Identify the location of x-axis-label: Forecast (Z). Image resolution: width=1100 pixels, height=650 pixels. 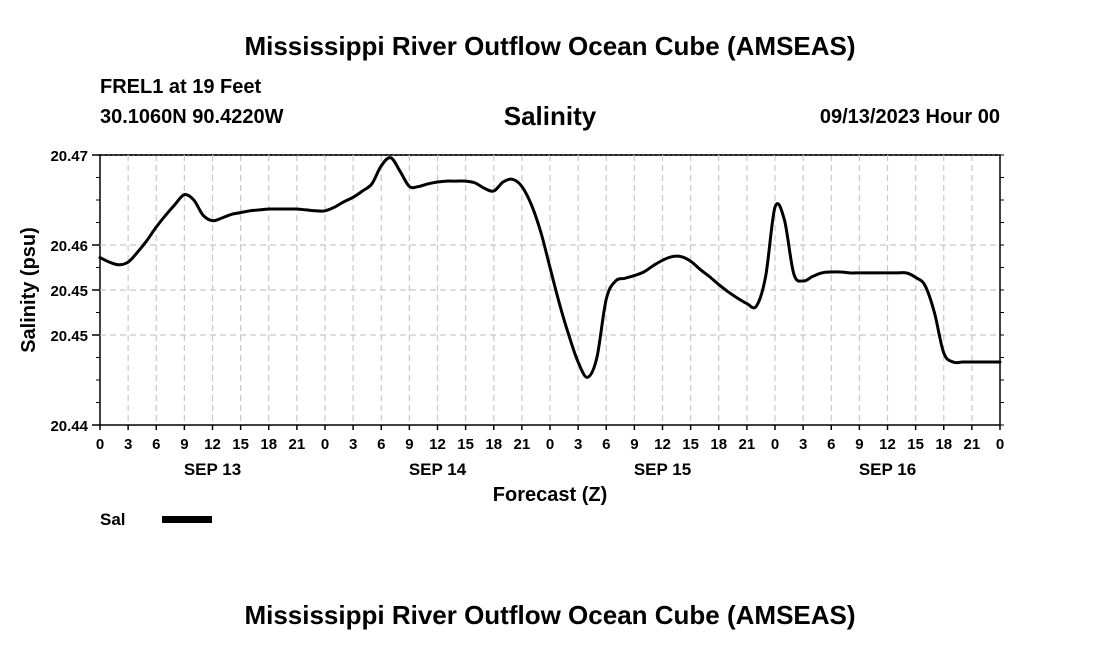
(550, 495).